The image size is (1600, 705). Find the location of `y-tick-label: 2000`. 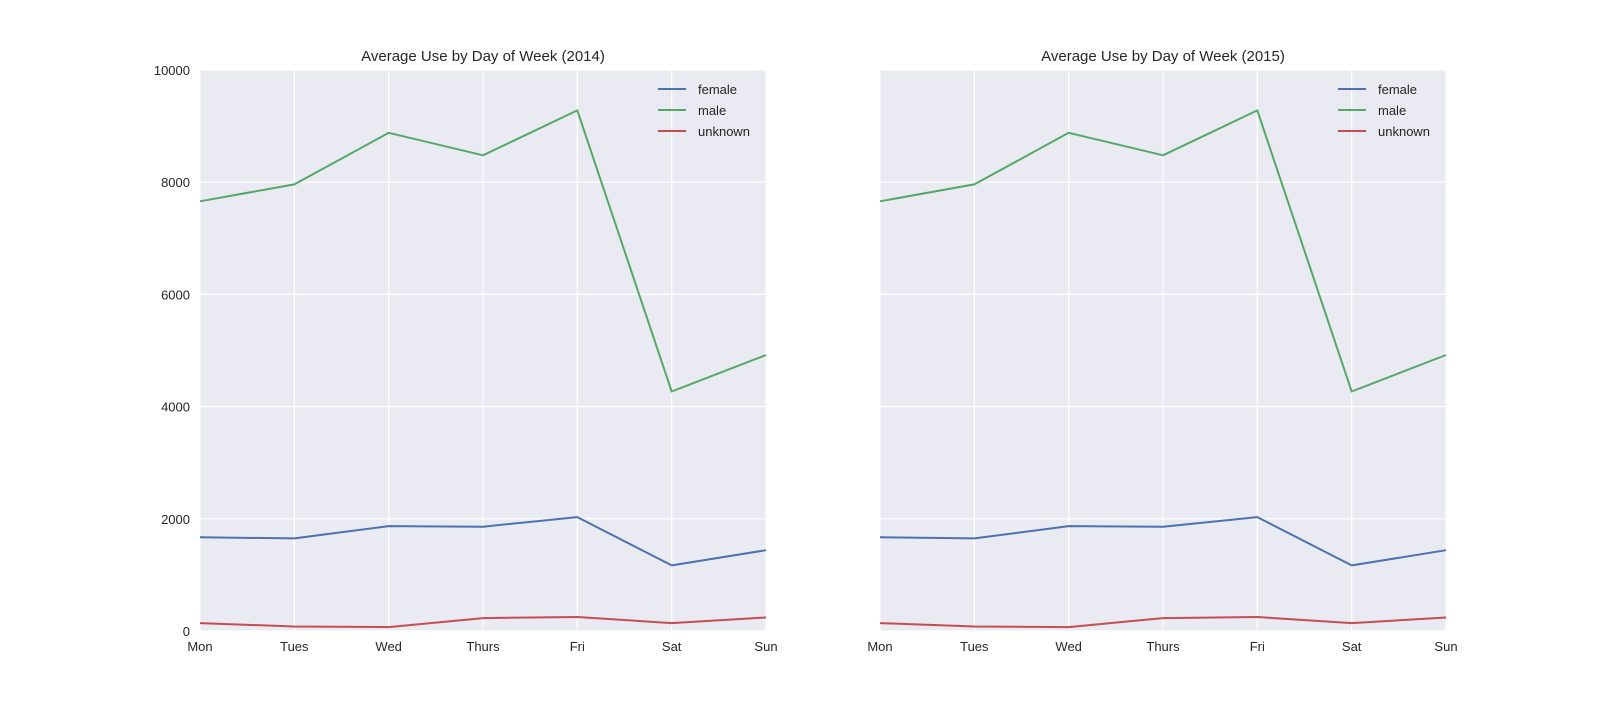

y-tick-label: 2000 is located at coordinates (175, 519).